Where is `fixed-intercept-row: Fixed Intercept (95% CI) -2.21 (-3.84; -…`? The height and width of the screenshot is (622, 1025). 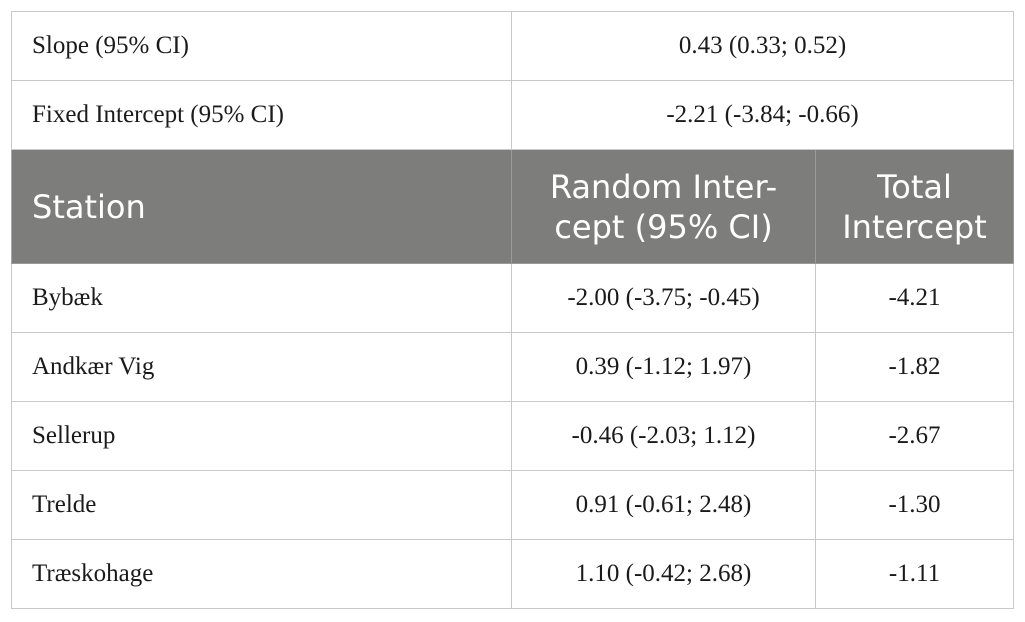
fixed-intercept-row: Fixed Intercept (95% CI) -2.21 (-3.84; -… is located at coordinates (513, 115).